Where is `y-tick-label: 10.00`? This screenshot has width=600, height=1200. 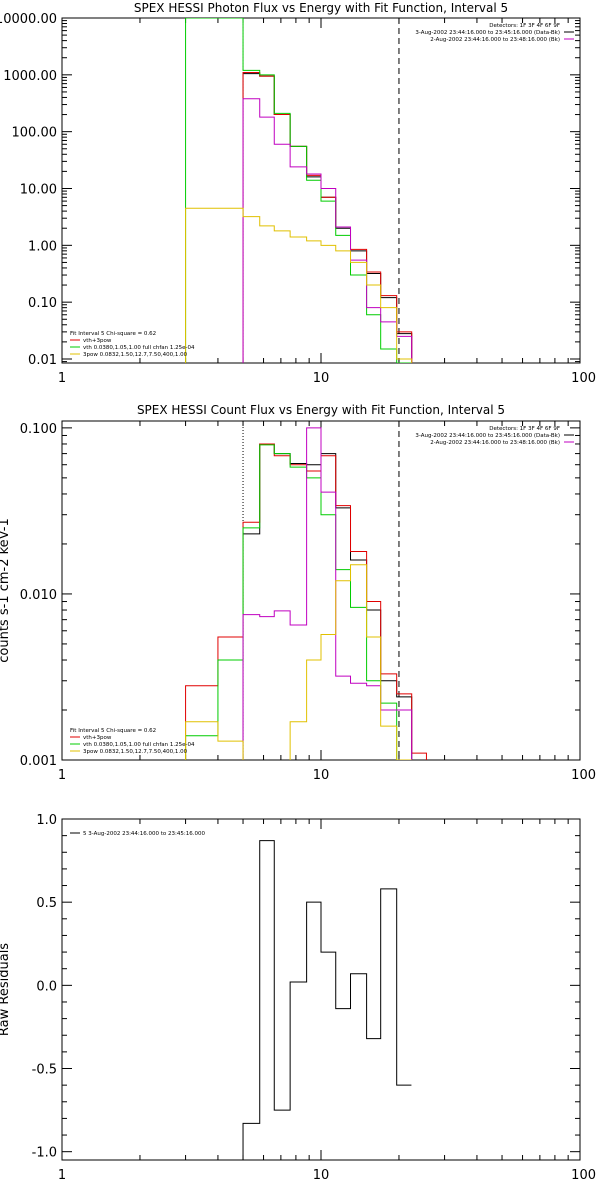 y-tick-label: 10.00 is located at coordinates (38, 189).